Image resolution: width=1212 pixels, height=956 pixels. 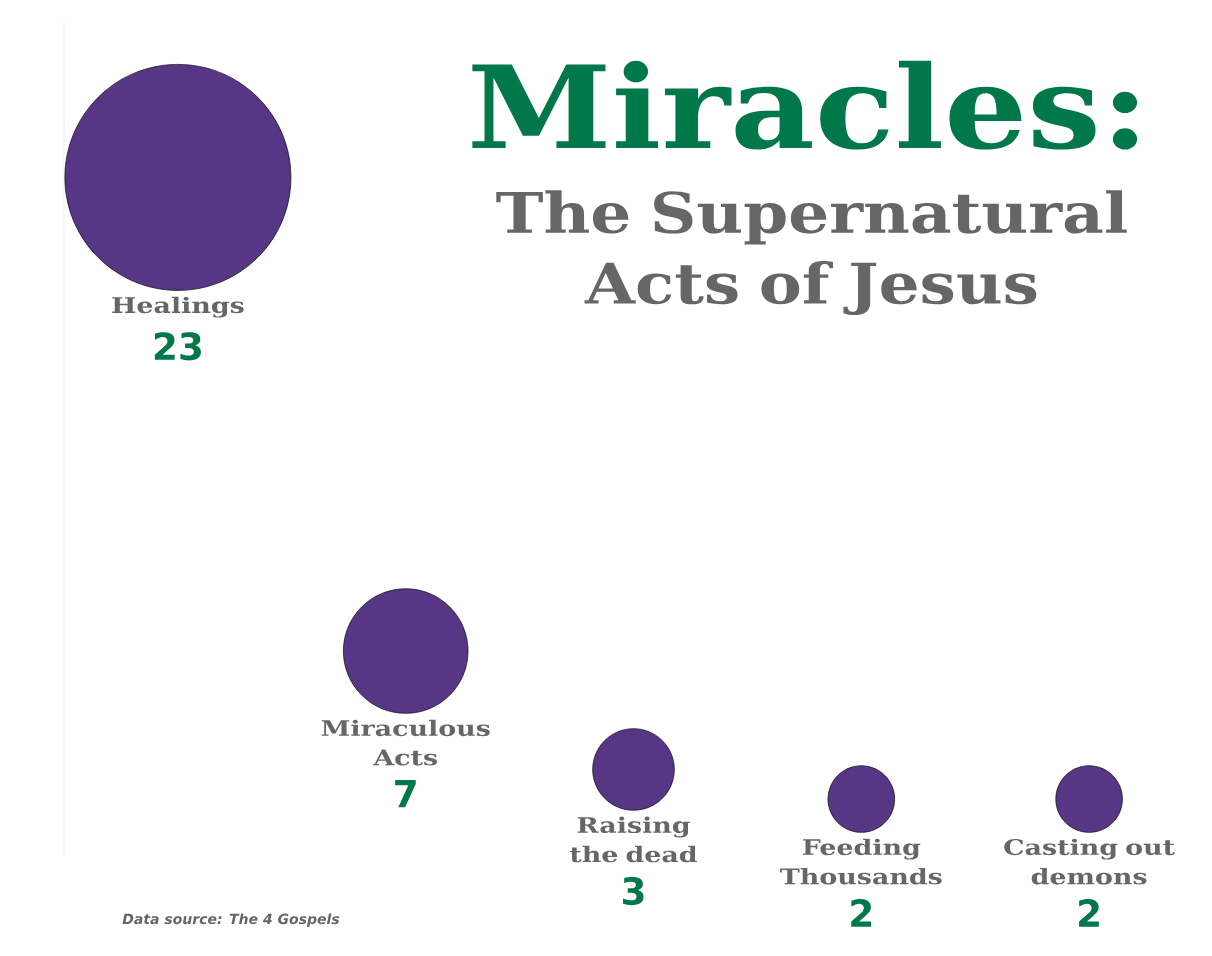 What do you see at coordinates (405, 742) in the screenshot?
I see `category-label: Miraculous Acts` at bounding box center [405, 742].